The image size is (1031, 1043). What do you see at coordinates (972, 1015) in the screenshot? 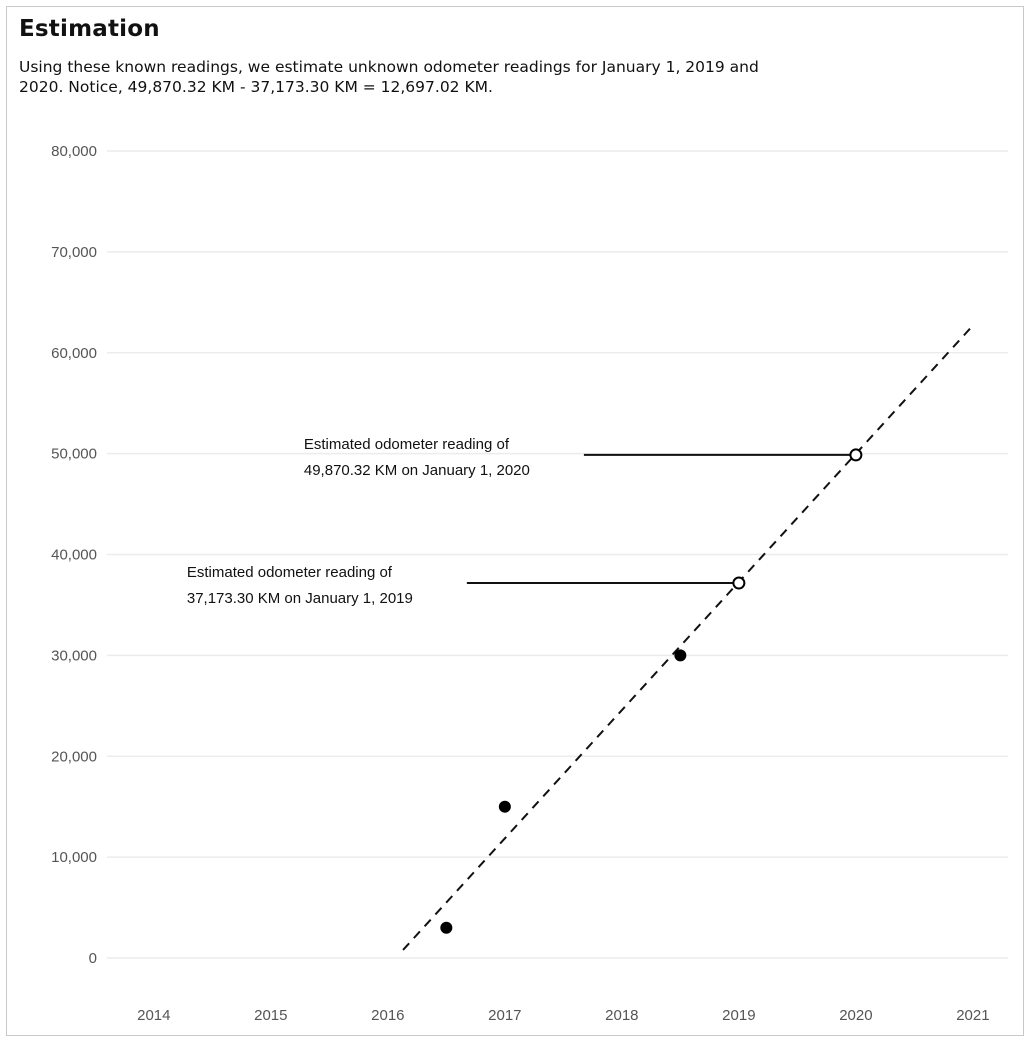
I see `x-tick-label: 2021` at bounding box center [972, 1015].